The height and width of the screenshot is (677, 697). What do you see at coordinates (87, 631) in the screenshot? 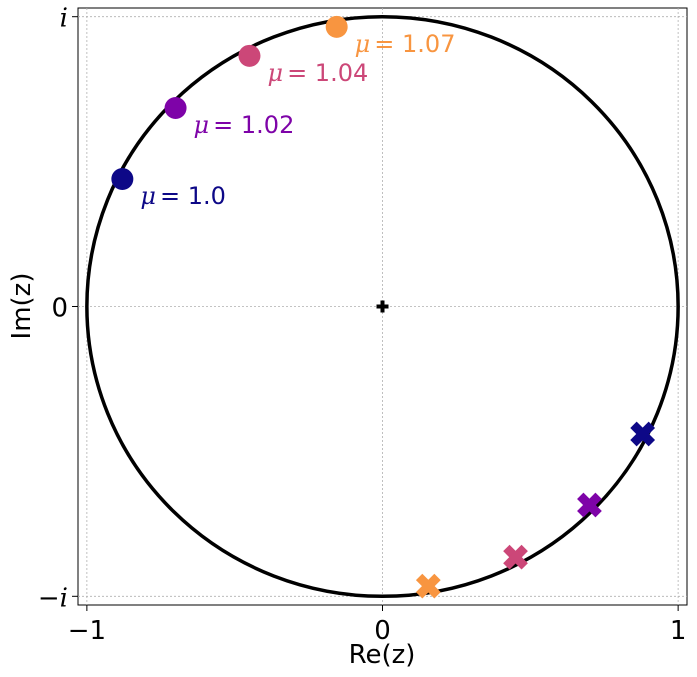
I see `x-tick-label: −1` at bounding box center [87, 631].